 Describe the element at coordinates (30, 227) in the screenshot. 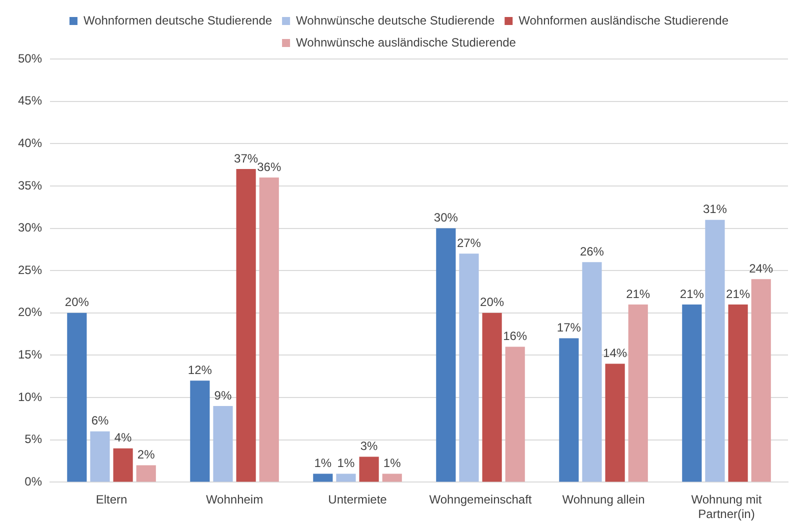

I see `y-tick-label: 30%` at that location.